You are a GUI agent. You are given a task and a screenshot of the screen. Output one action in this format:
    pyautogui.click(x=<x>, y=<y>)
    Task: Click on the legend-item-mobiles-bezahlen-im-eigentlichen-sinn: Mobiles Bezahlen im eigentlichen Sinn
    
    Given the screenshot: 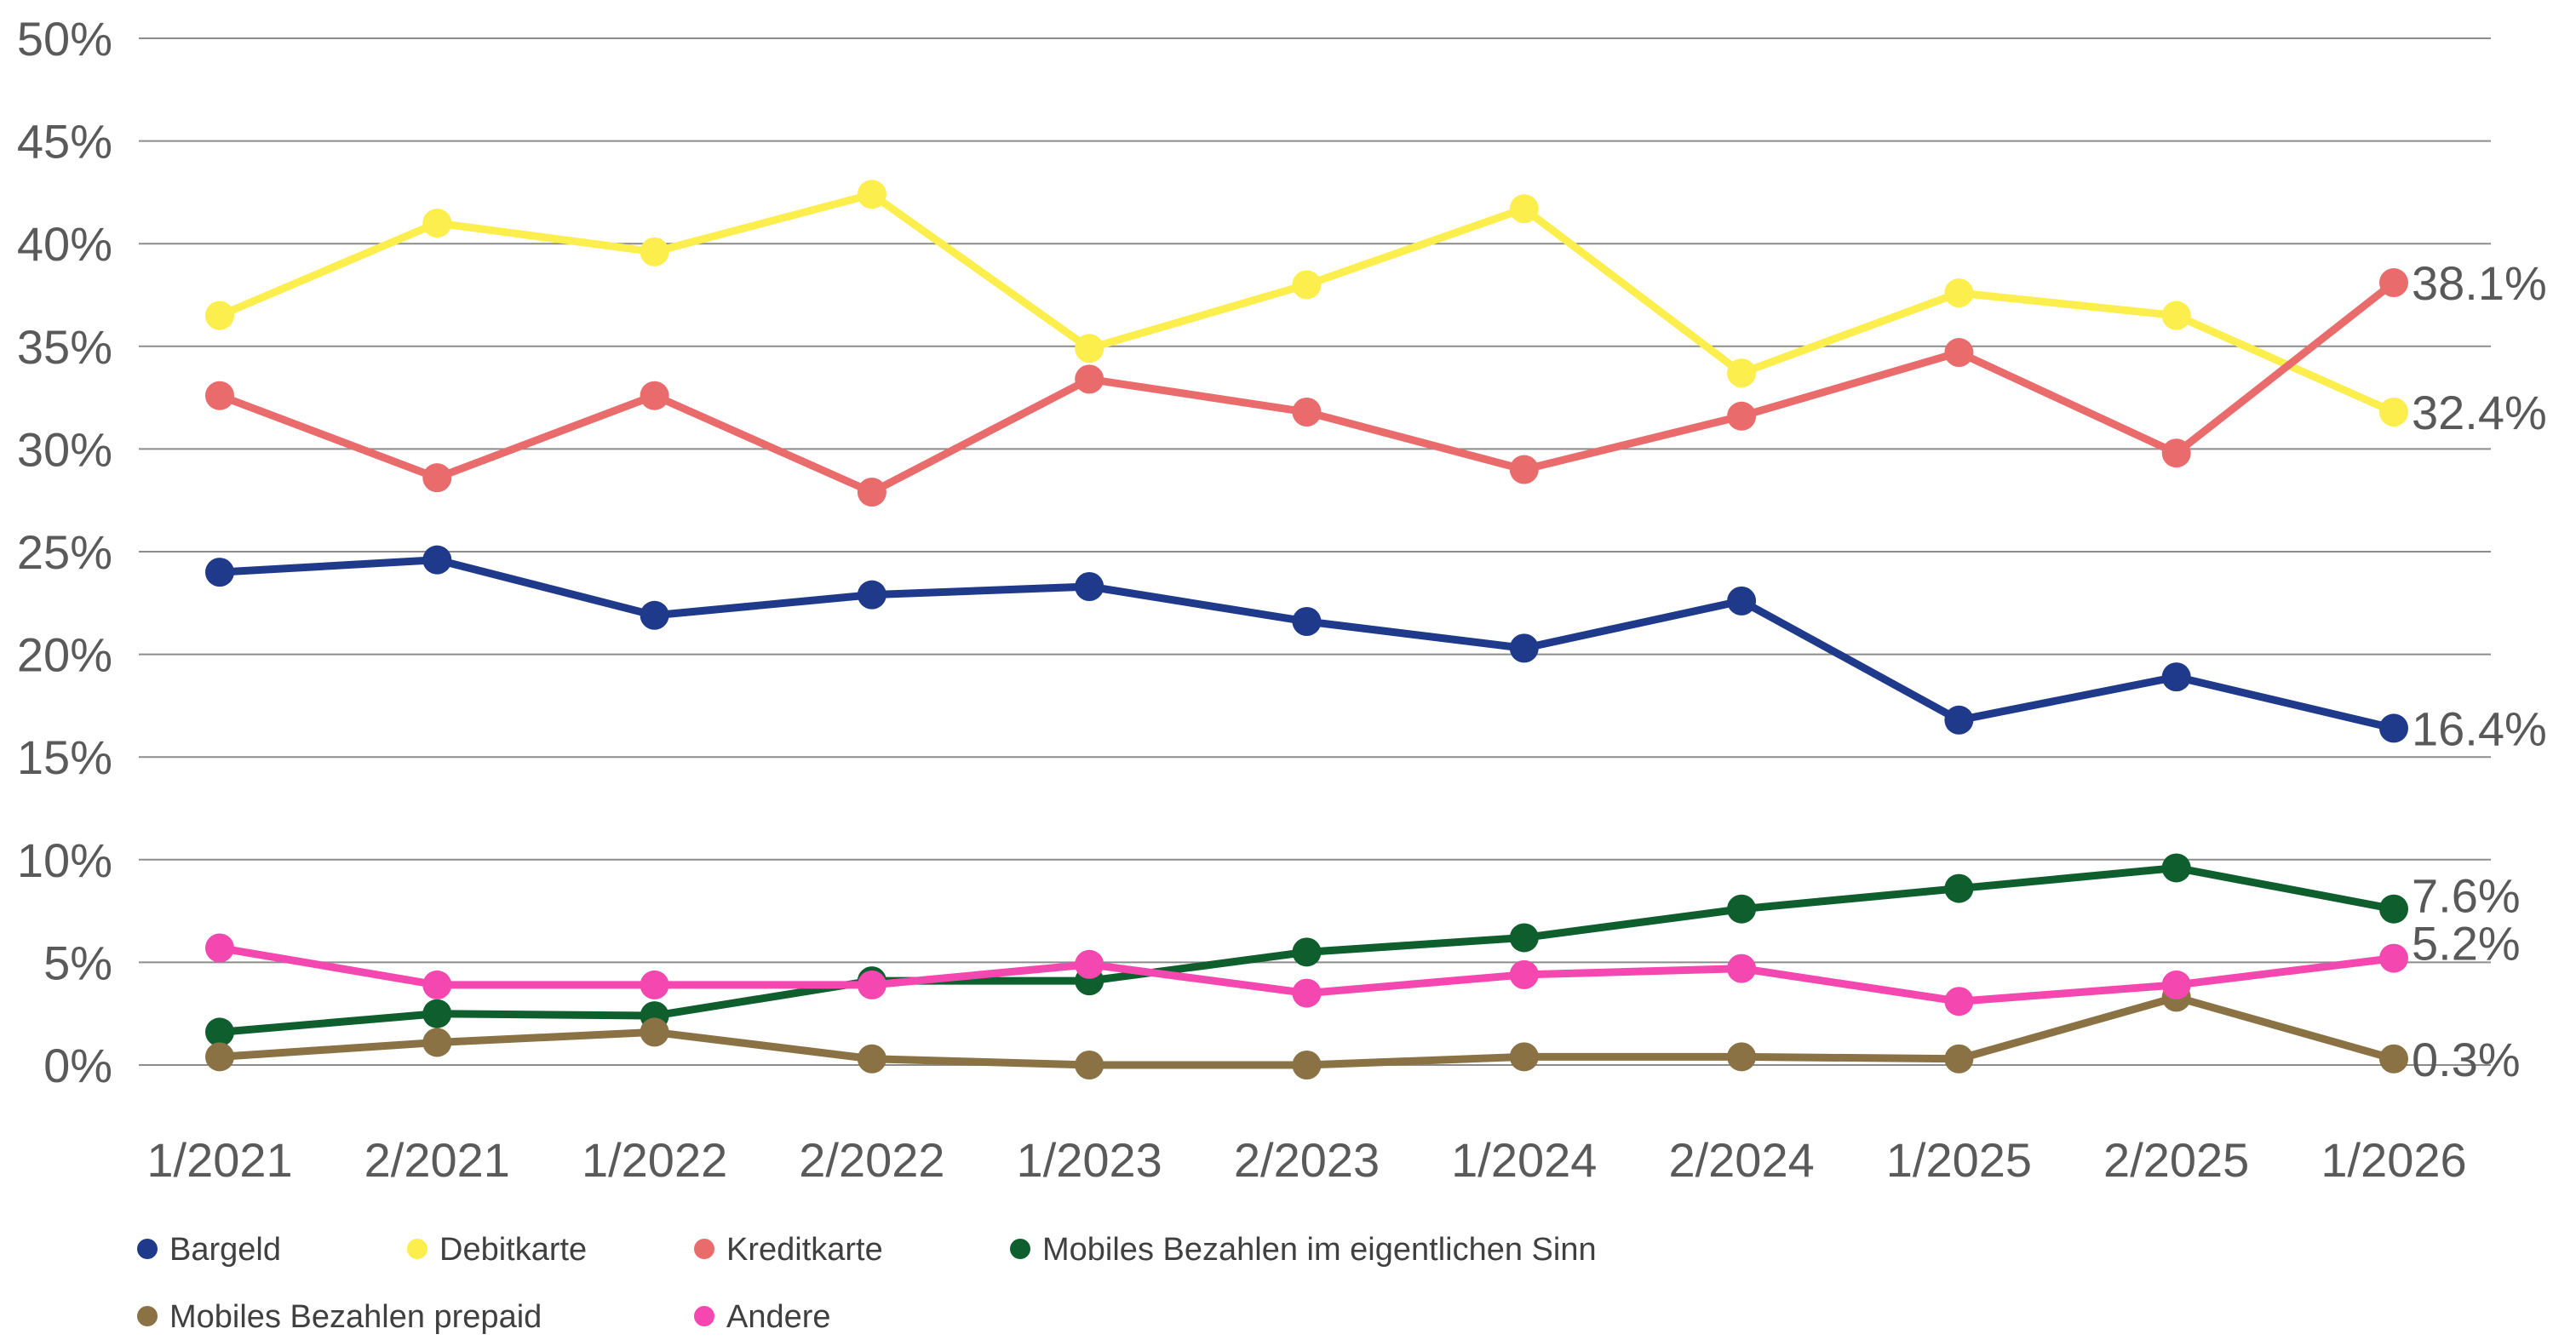 What is the action you would take?
    pyautogui.click(x=1303, y=1250)
    